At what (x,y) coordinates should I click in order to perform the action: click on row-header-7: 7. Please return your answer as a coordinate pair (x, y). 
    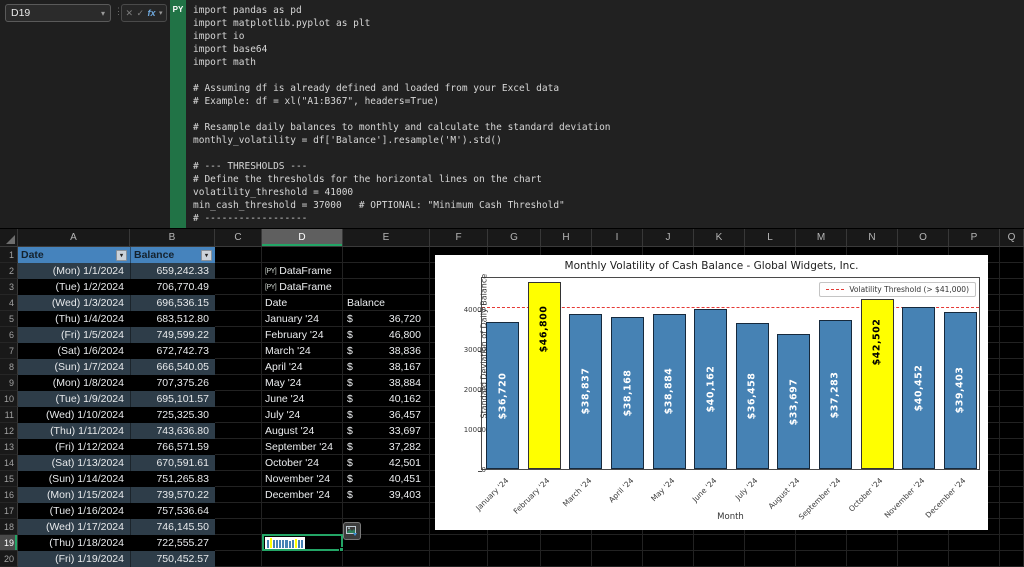
    Looking at the image, I should click on (9, 351).